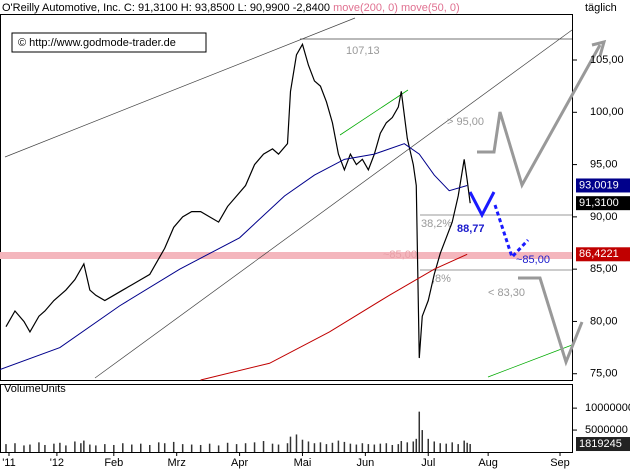 The width and height of the screenshot is (630, 471). I want to click on period: täglich, so click(601, 8).